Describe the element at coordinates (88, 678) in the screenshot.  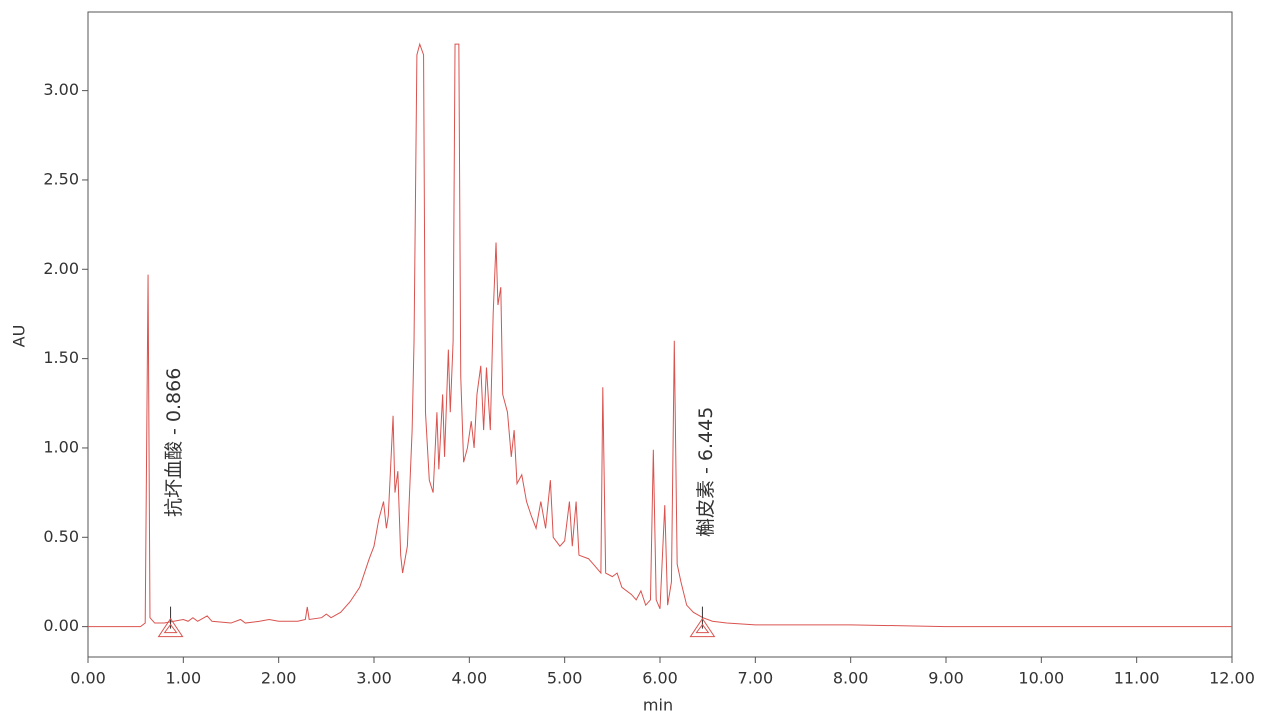
I see `x-tick-label: 0.00` at that location.